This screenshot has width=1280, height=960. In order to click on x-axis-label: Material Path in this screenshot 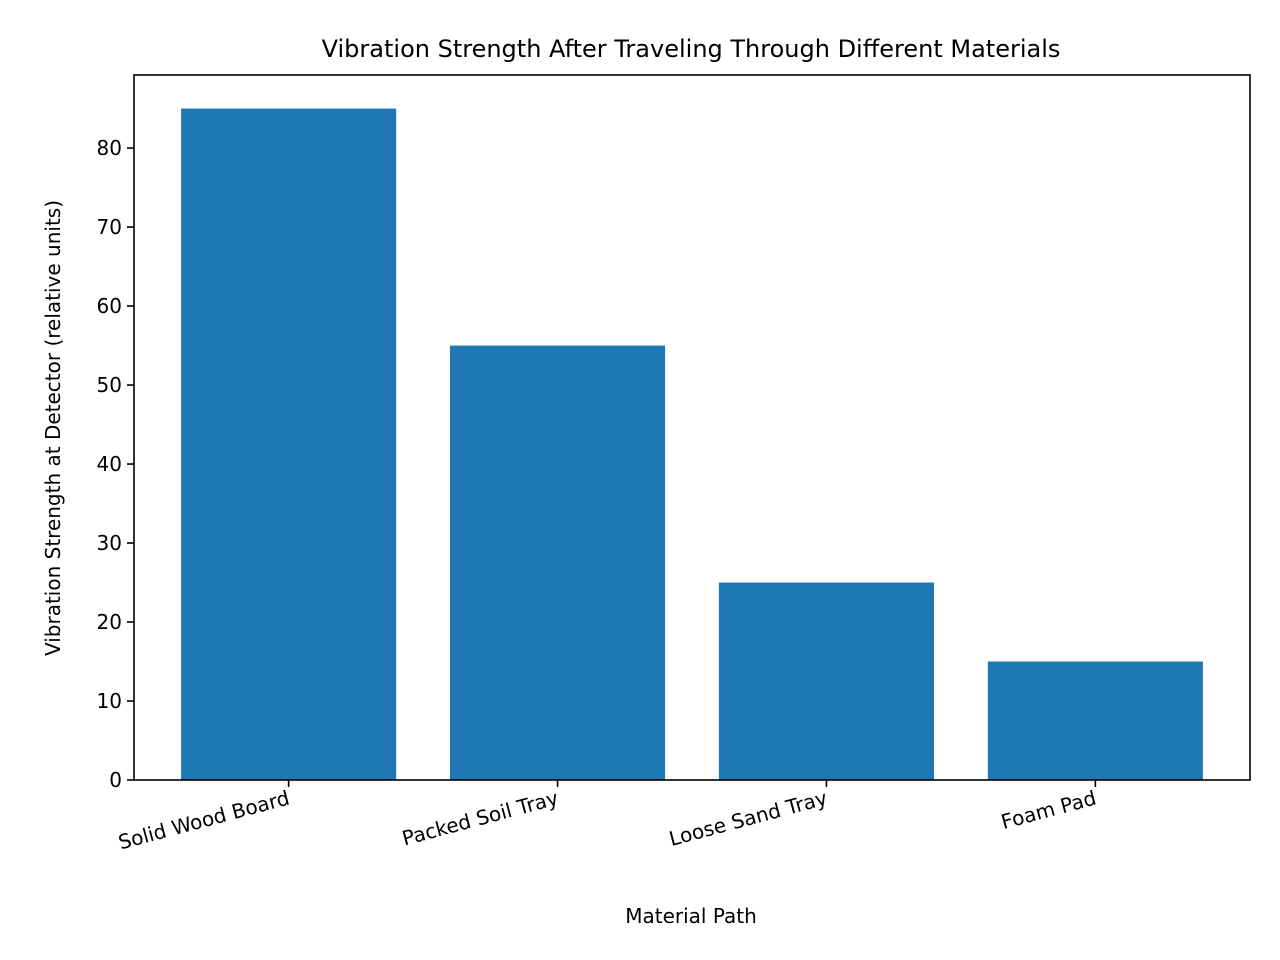, I will do `click(691, 916)`.